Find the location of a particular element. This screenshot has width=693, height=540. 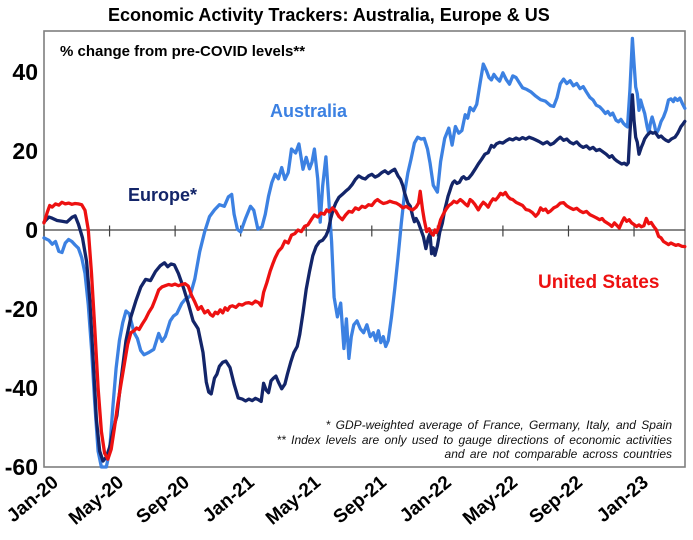

y-axis-label: 20 is located at coordinates (25, 151).